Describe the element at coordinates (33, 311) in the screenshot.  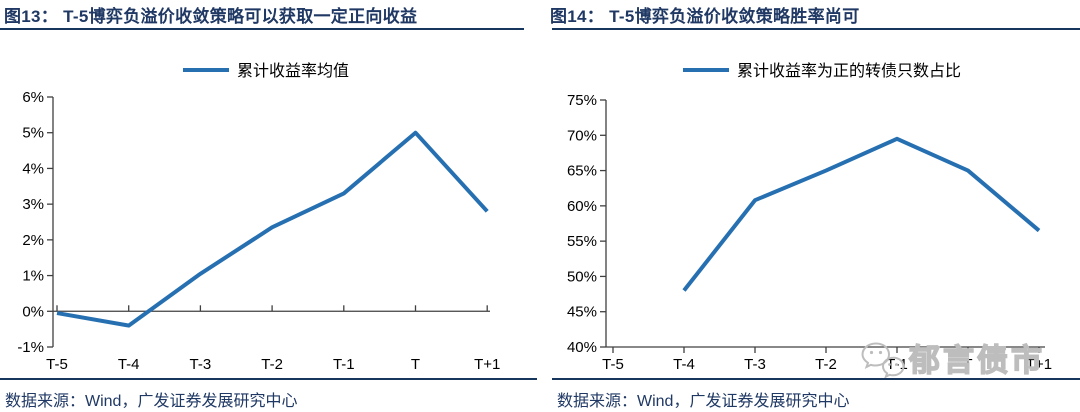
I see `y-tick-label: 0%` at that location.